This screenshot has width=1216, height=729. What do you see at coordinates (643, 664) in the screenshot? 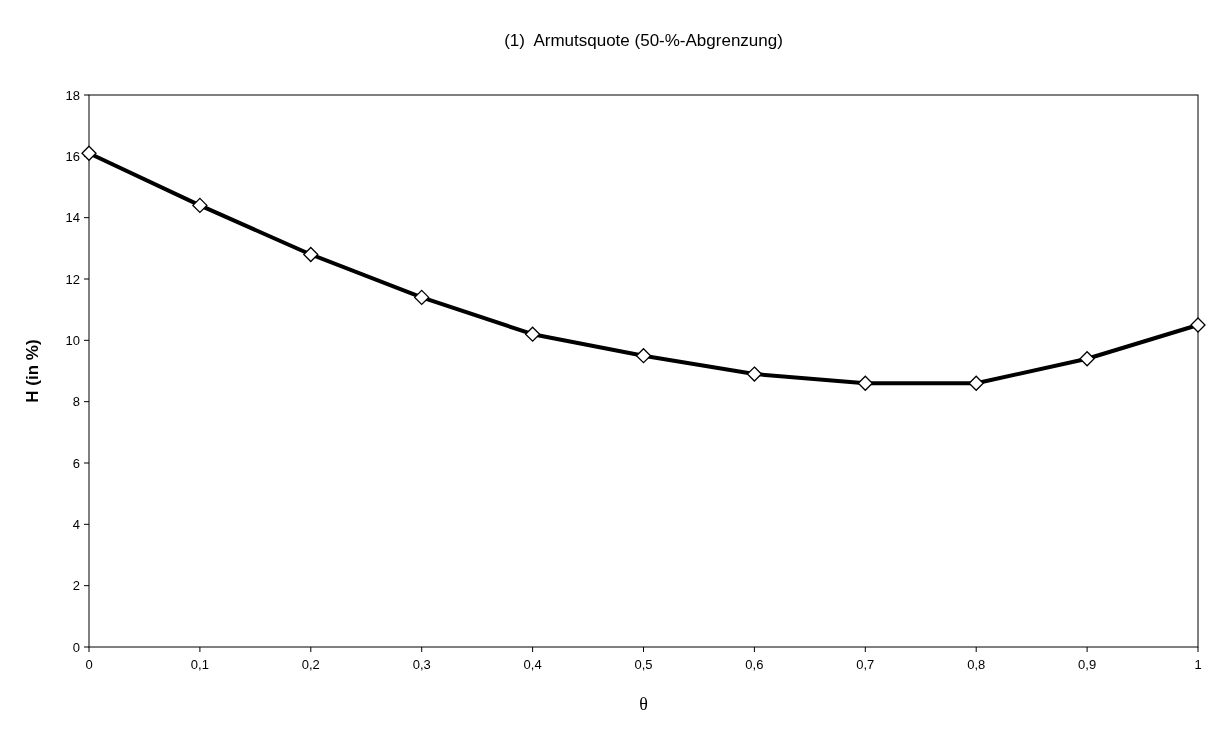
I see `x-tick-label: 0,5` at bounding box center [643, 664].